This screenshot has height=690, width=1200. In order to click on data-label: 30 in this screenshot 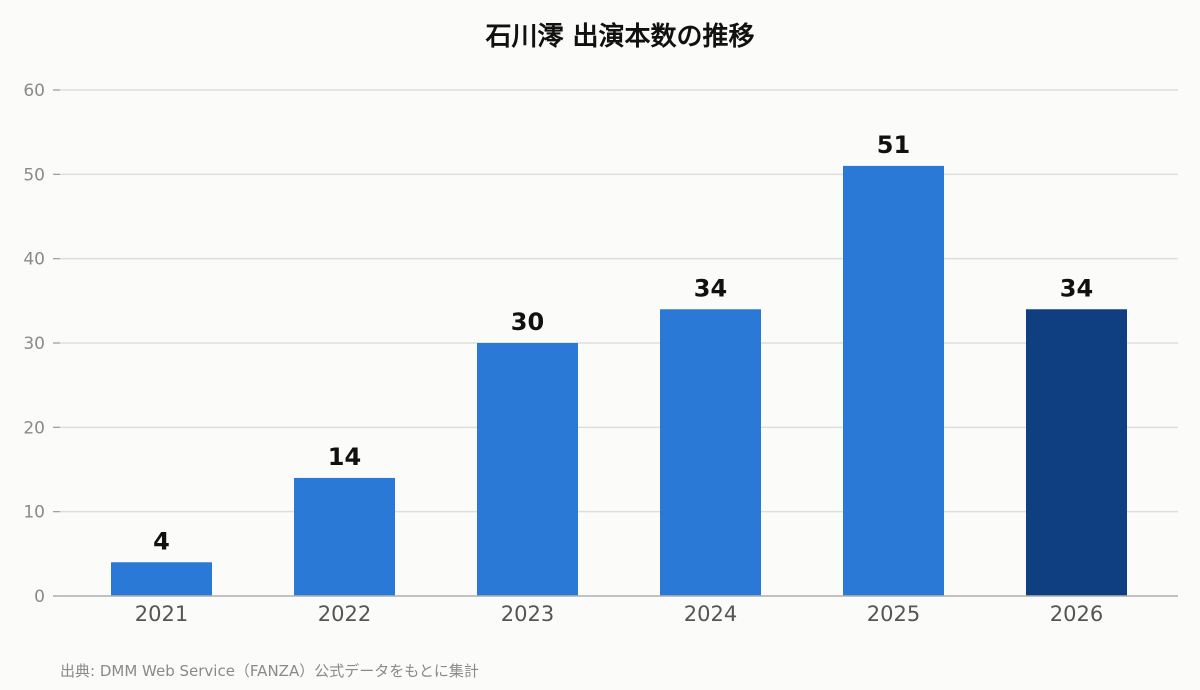, I will do `click(527, 322)`.